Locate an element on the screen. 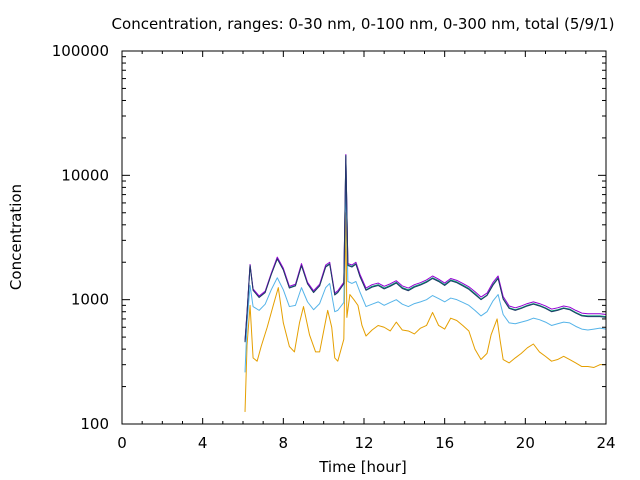 Image resolution: width=640 pixels, height=480 pixels. x-tick-label: 8 is located at coordinates (284, 443).